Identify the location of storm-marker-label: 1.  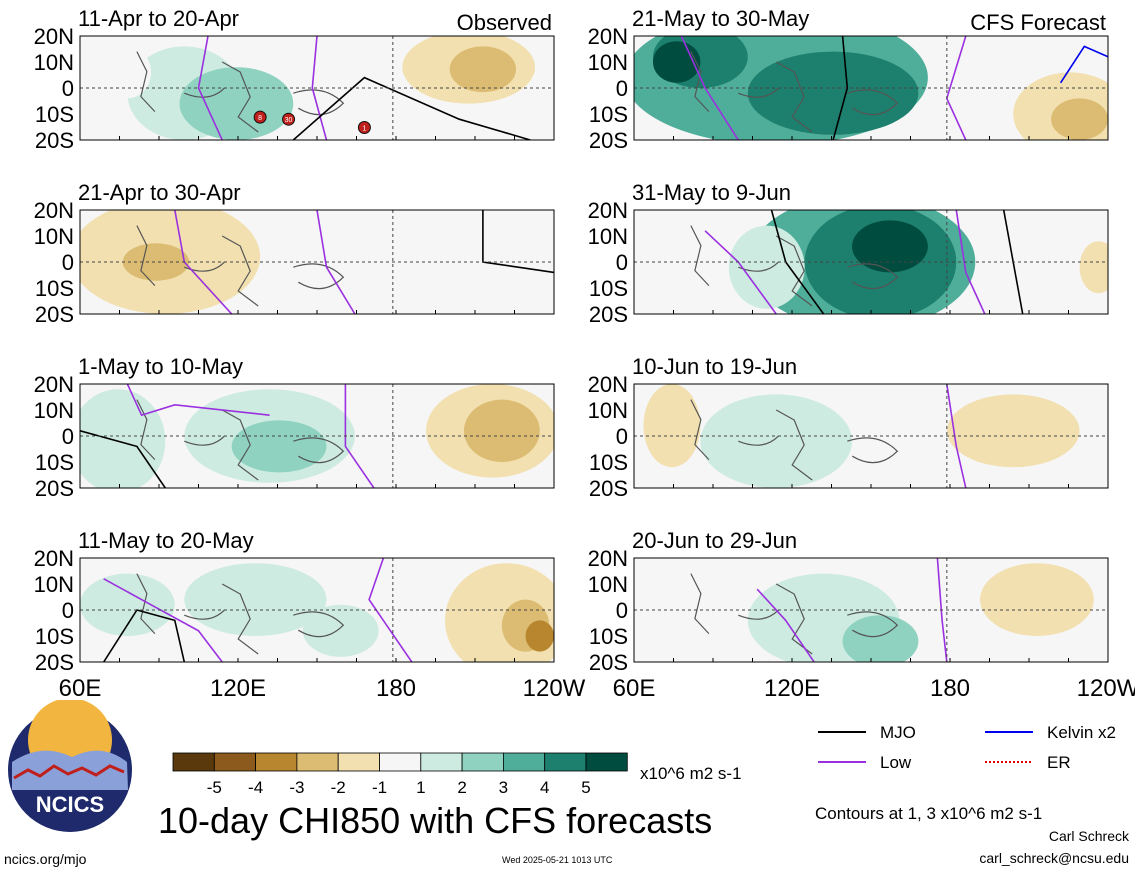
(364, 129).